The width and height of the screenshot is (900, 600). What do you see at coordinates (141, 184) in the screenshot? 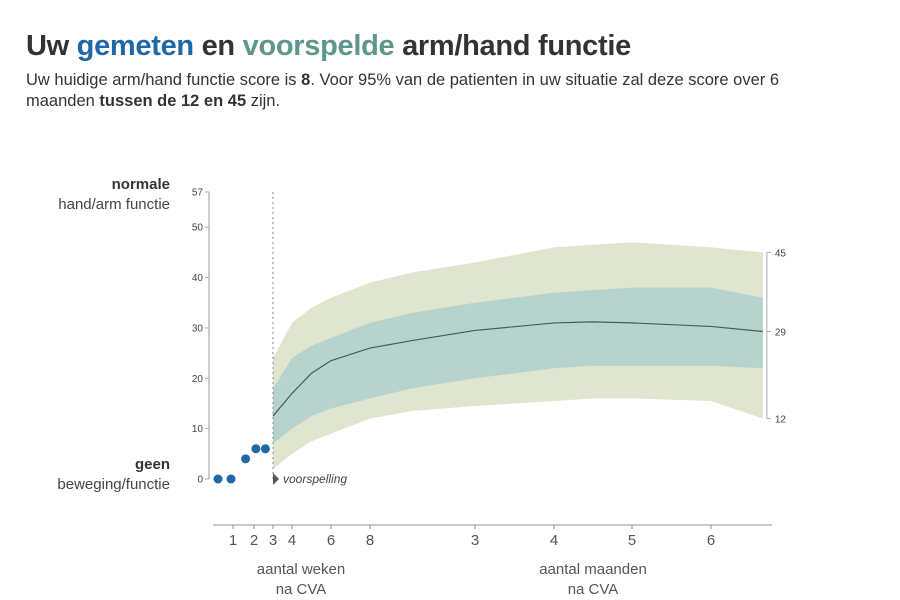
I see `y-top-label-bold: normale` at bounding box center [141, 184].